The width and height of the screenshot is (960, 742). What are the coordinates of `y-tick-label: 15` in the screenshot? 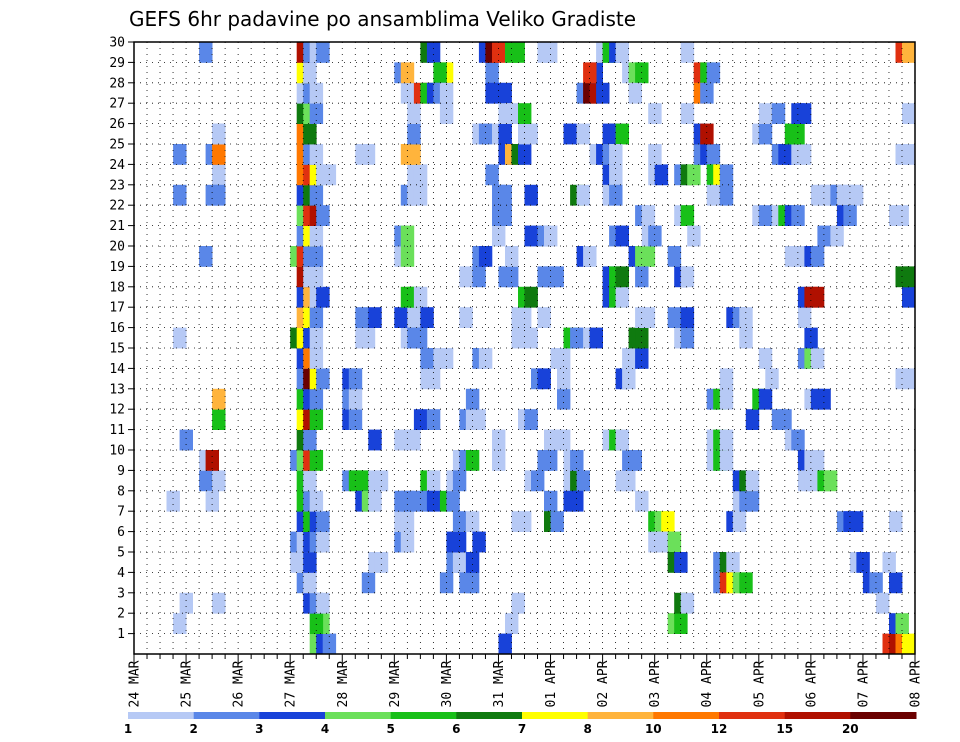 It's located at (117, 349).